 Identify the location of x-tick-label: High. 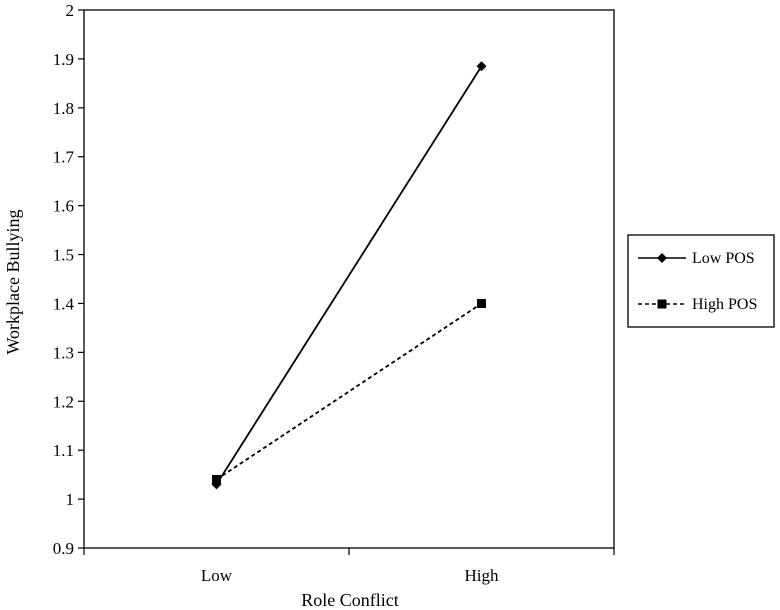
(482, 575).